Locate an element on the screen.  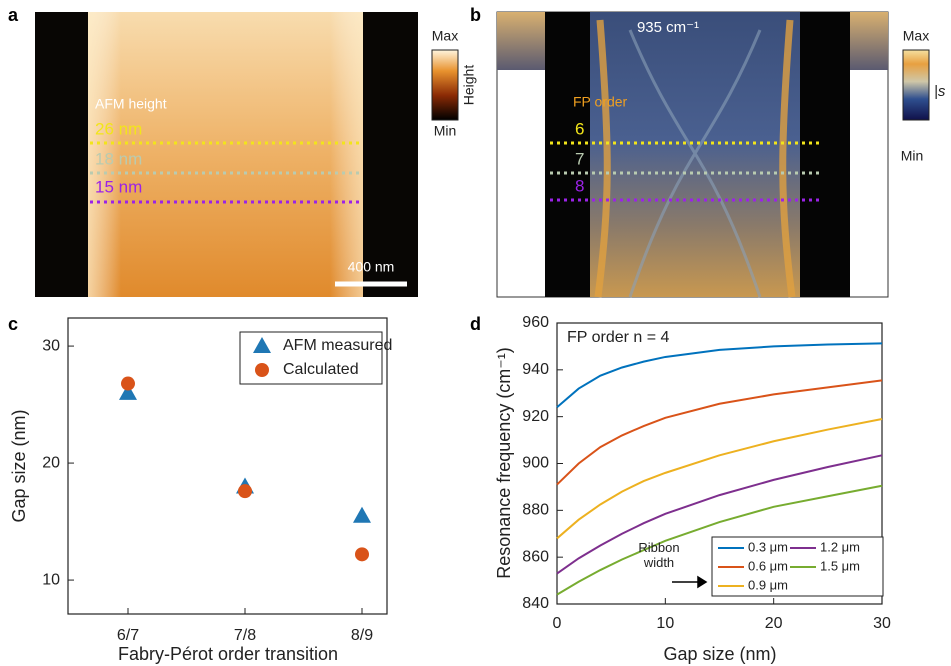
legend-label: Calculated is located at coordinates (321, 369).